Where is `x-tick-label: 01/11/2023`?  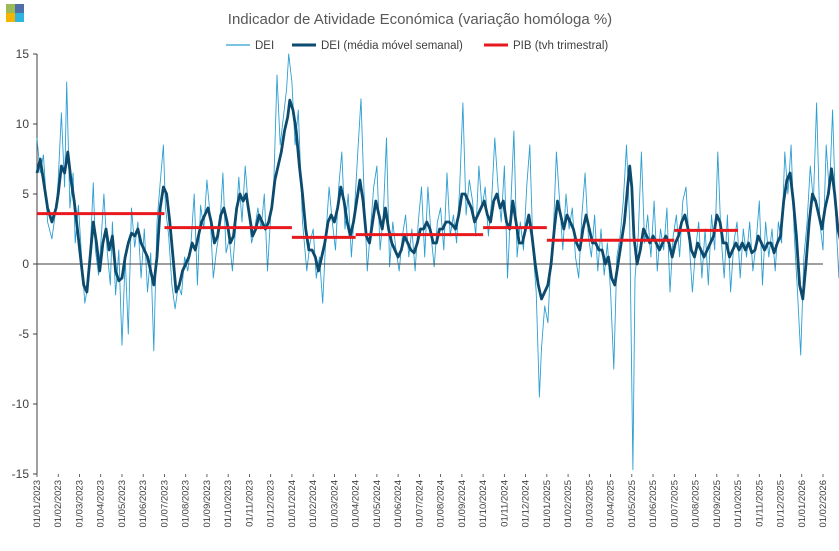
x-tick-label: 01/11/2023 is located at coordinates (249, 503).